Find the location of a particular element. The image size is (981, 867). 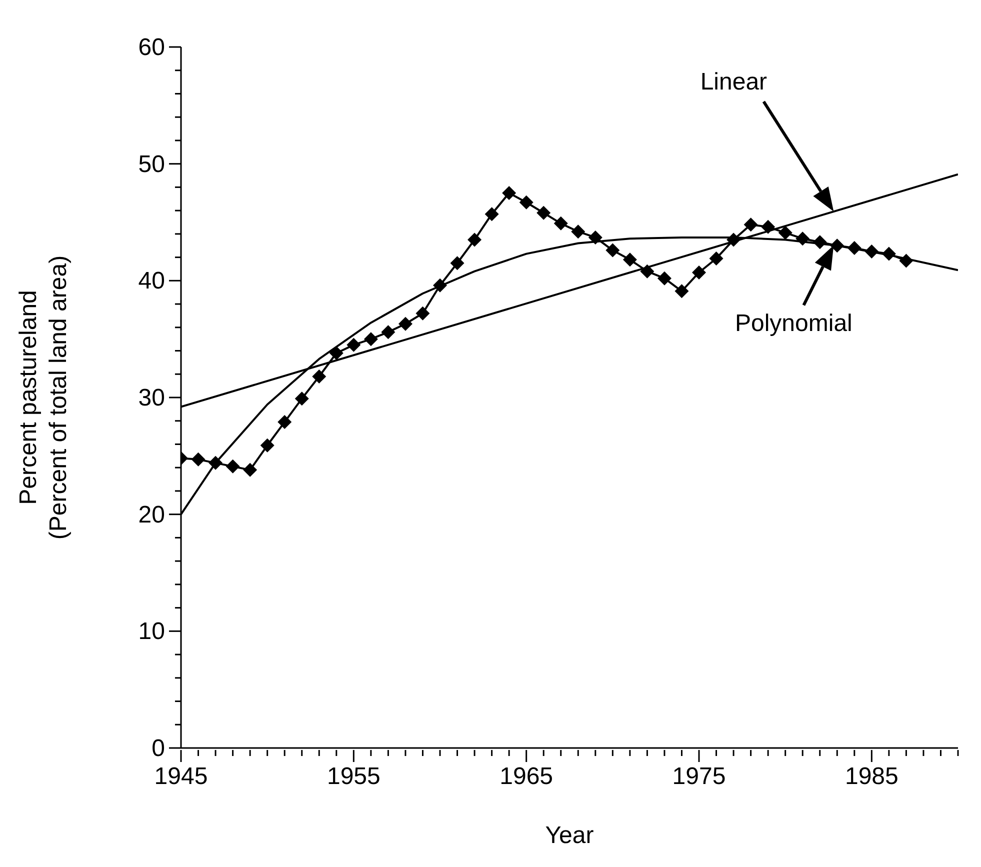

x-tick-label: 1955 is located at coordinates (353, 776).